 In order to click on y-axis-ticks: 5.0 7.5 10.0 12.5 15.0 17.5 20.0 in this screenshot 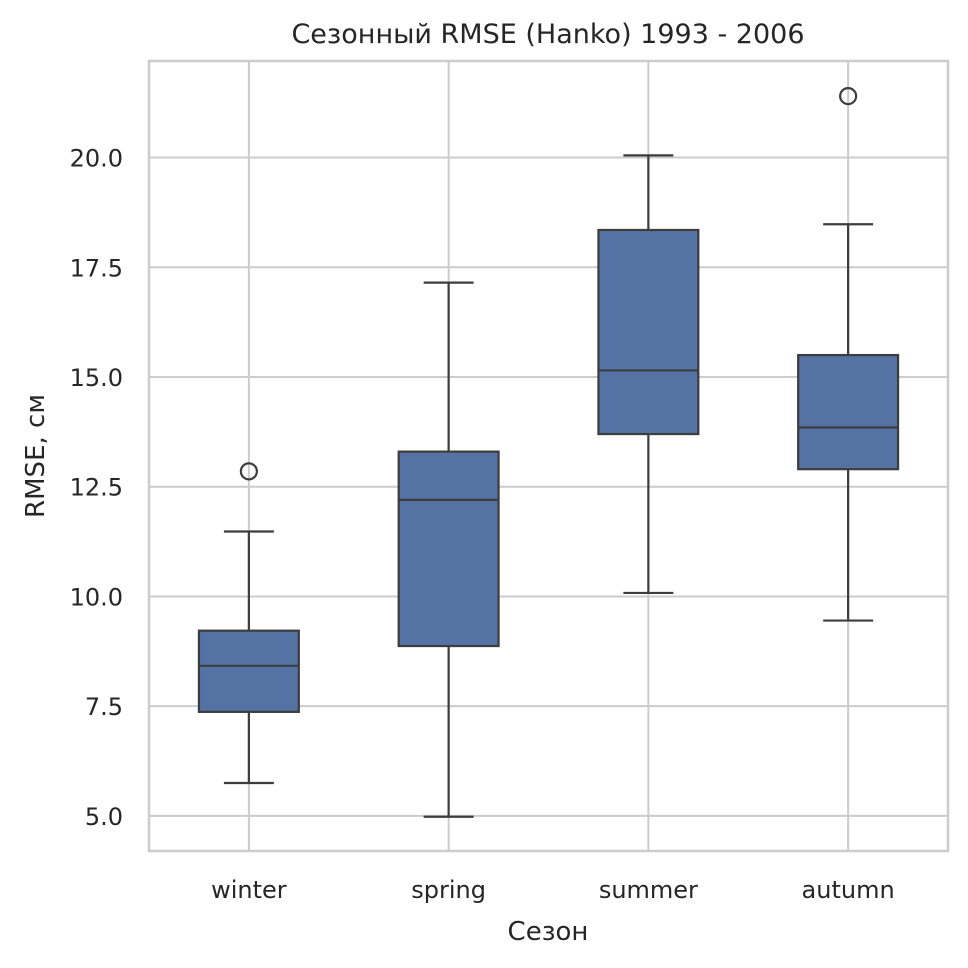, I will do `click(96, 488)`.